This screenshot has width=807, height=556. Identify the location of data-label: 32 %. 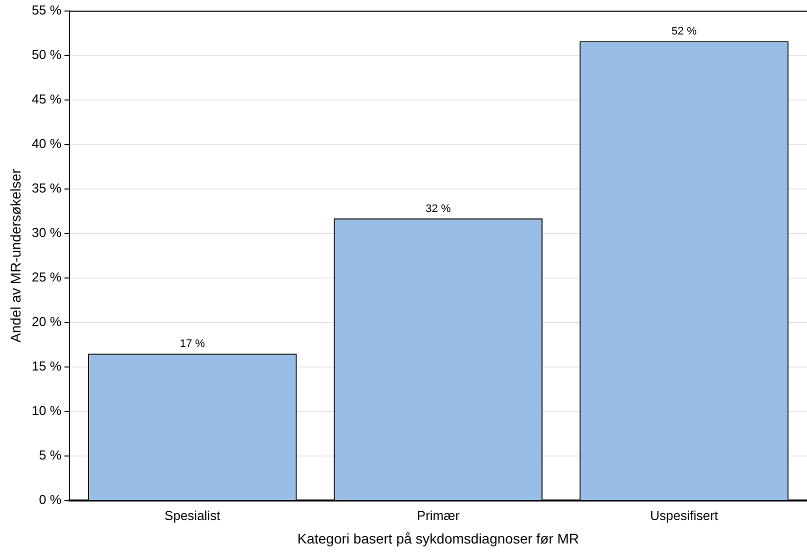
(438, 208).